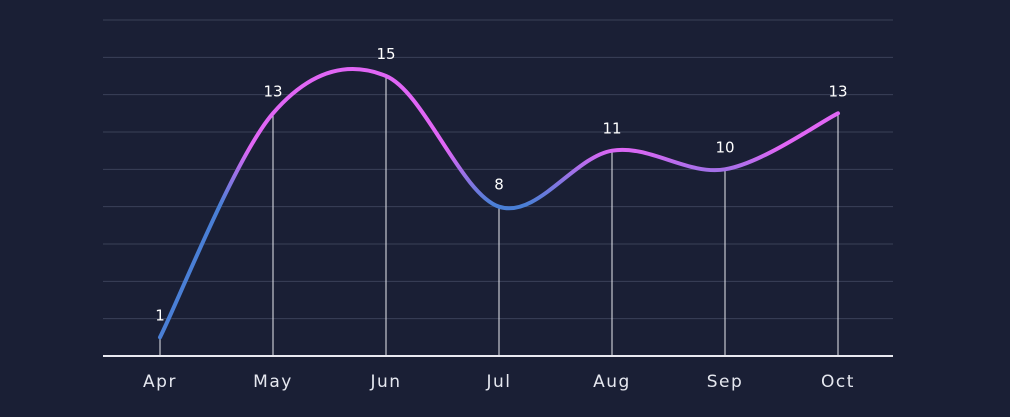  What do you see at coordinates (160, 382) in the screenshot?
I see `x-tick-label-apr: Apr` at bounding box center [160, 382].